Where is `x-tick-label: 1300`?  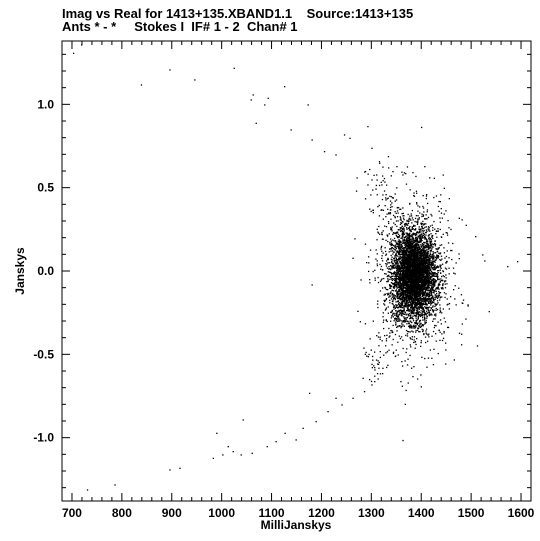 x-tick-label: 1300 is located at coordinates (371, 513).